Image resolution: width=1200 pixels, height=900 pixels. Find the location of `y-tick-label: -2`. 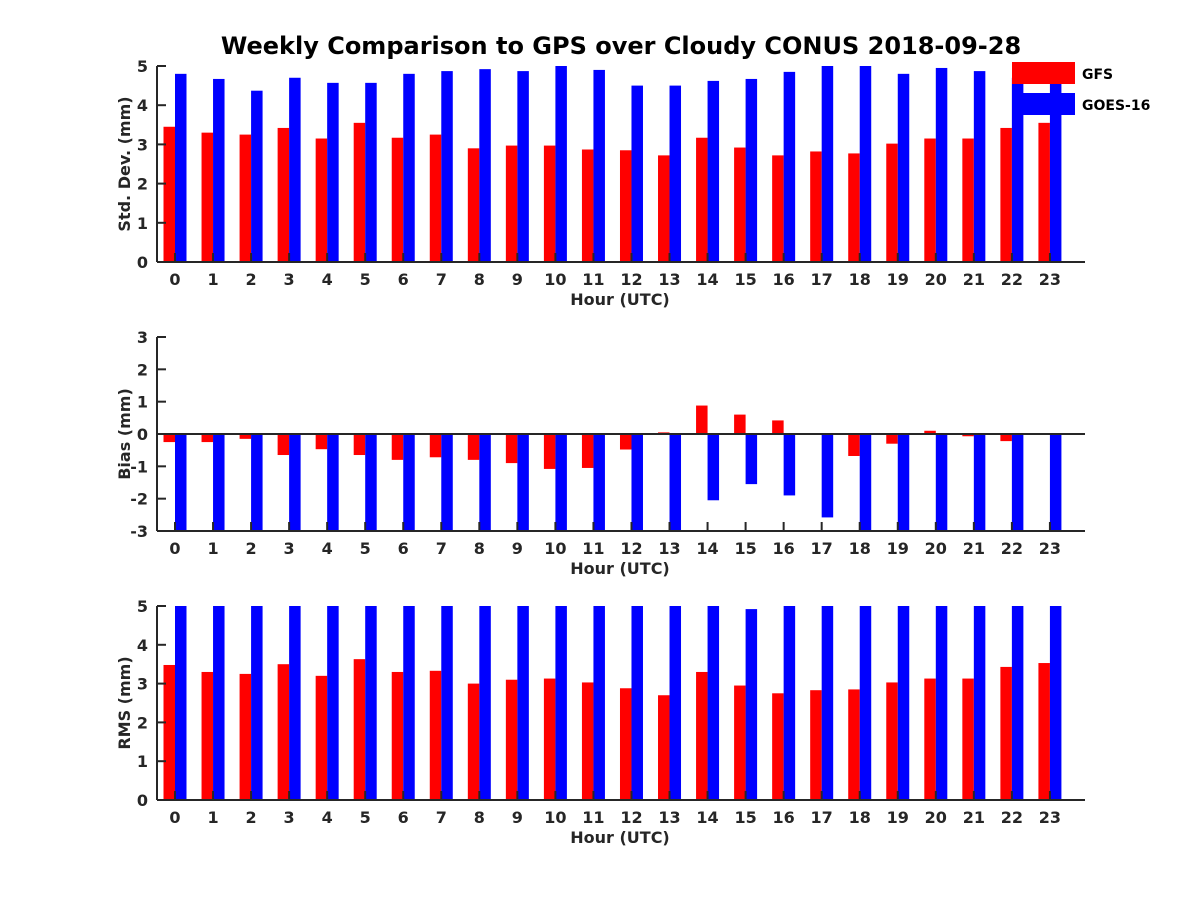

y-tick-label: -2 is located at coordinates (139, 499).